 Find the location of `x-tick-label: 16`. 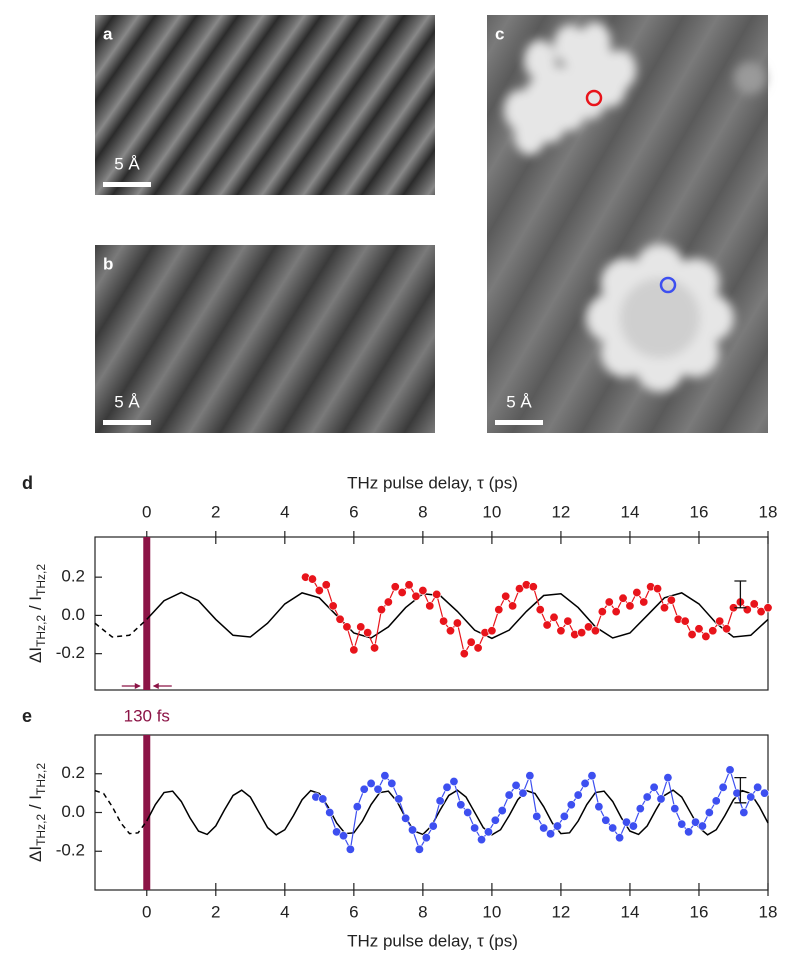

x-tick-label: 16 is located at coordinates (699, 911).